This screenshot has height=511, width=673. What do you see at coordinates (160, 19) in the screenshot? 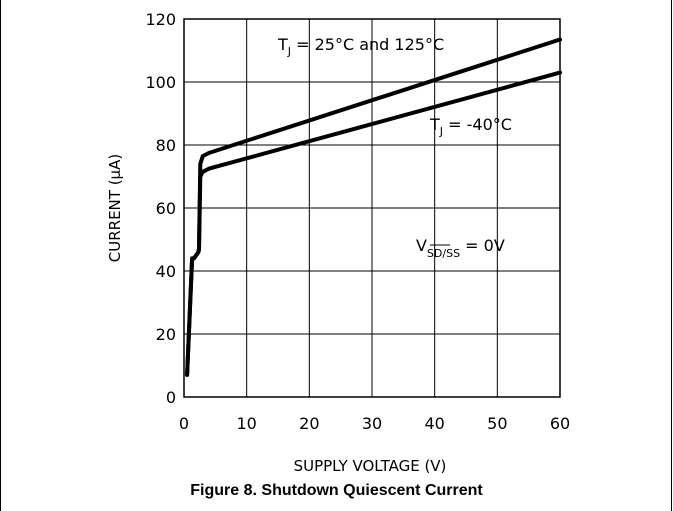
I see `y-tick-label: 120` at bounding box center [160, 19].